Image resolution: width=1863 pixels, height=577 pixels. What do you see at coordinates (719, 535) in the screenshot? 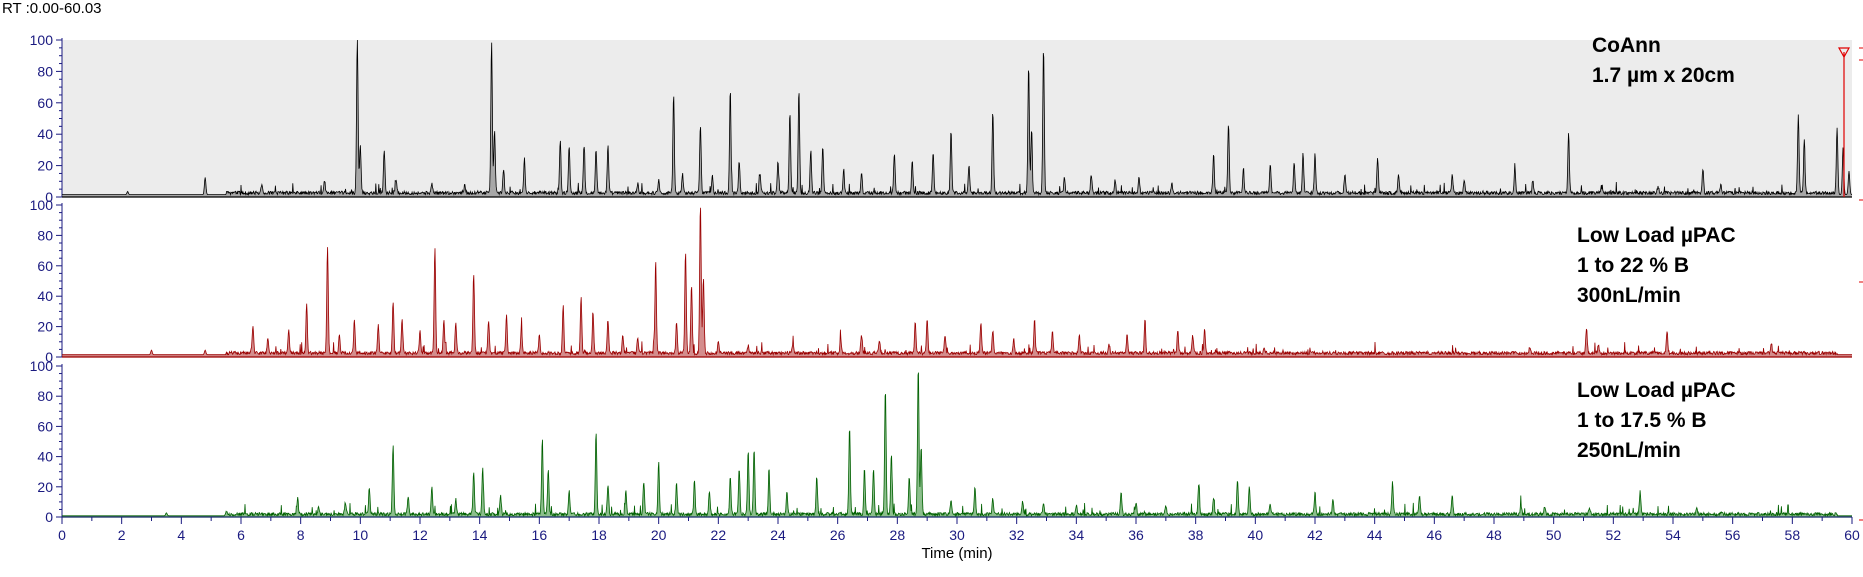
I see `x-tick-label: 22` at bounding box center [719, 535].